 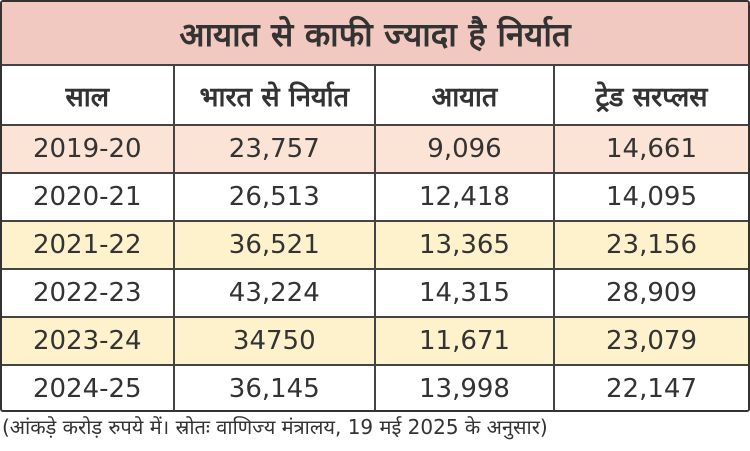 I want to click on table-row: 2024-25 36,145 13,998 22,147, so click(x=375, y=387).